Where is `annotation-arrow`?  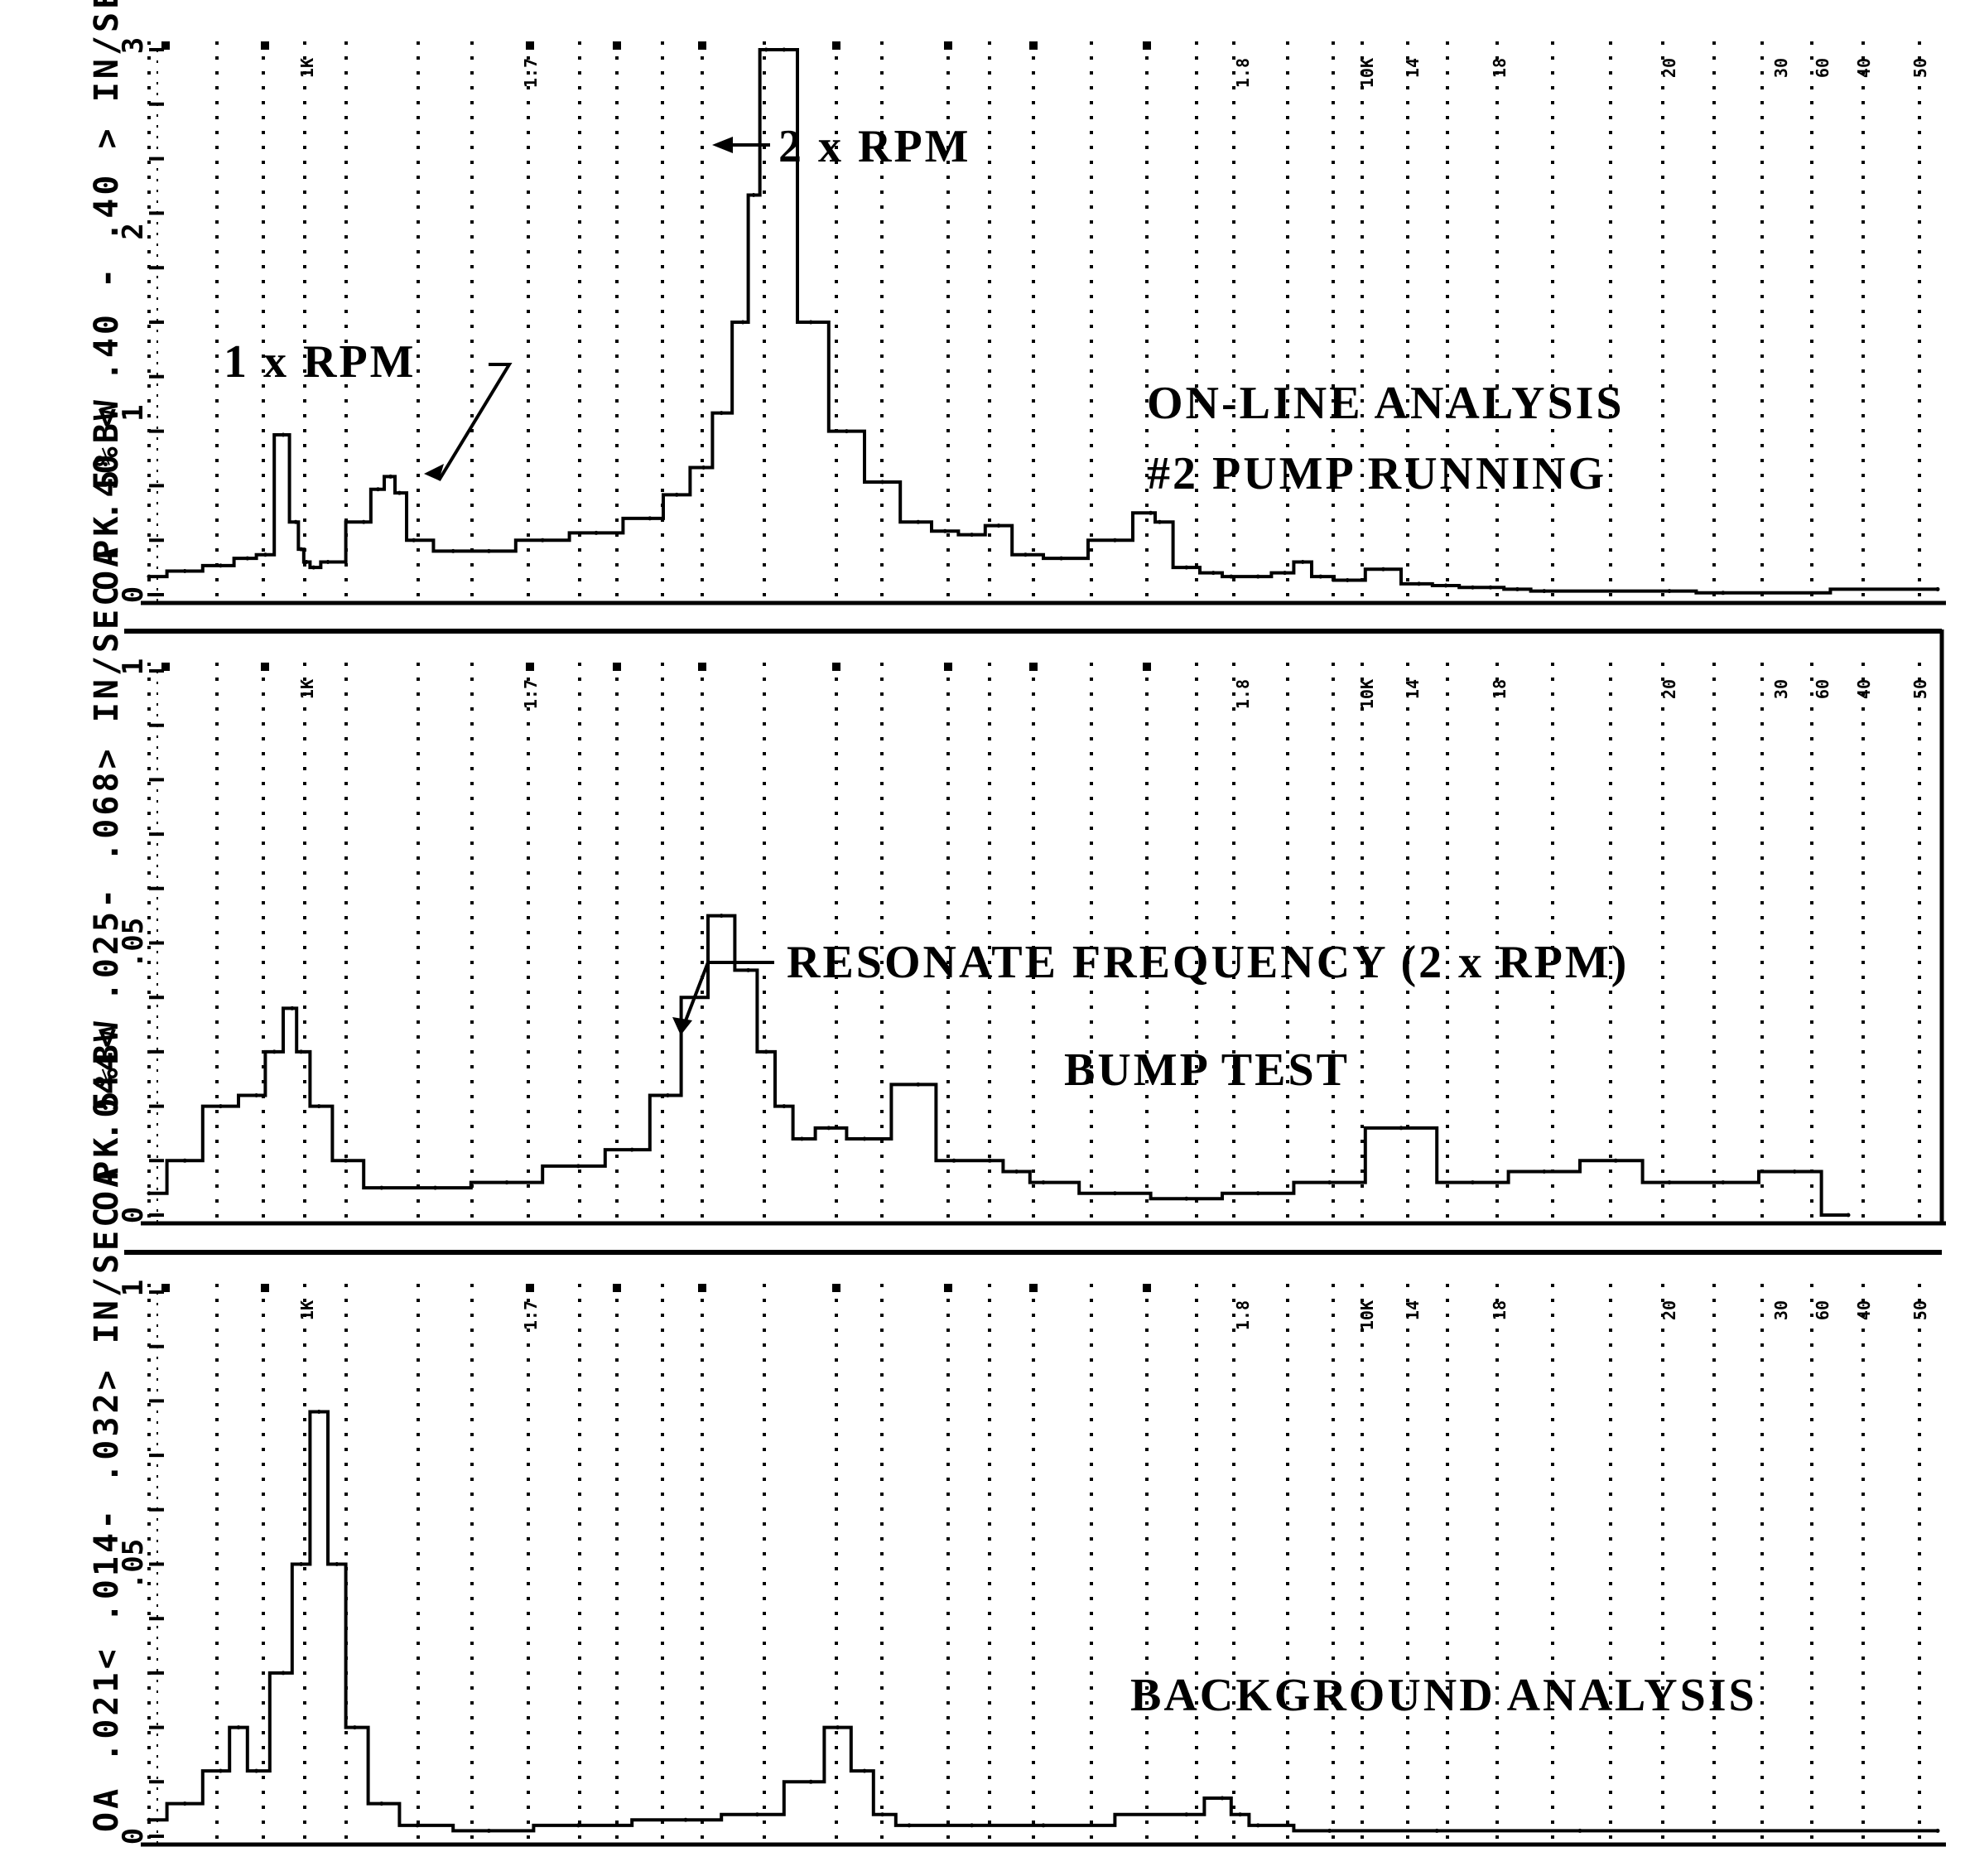 annotation-arrow is located at coordinates (475, 422).